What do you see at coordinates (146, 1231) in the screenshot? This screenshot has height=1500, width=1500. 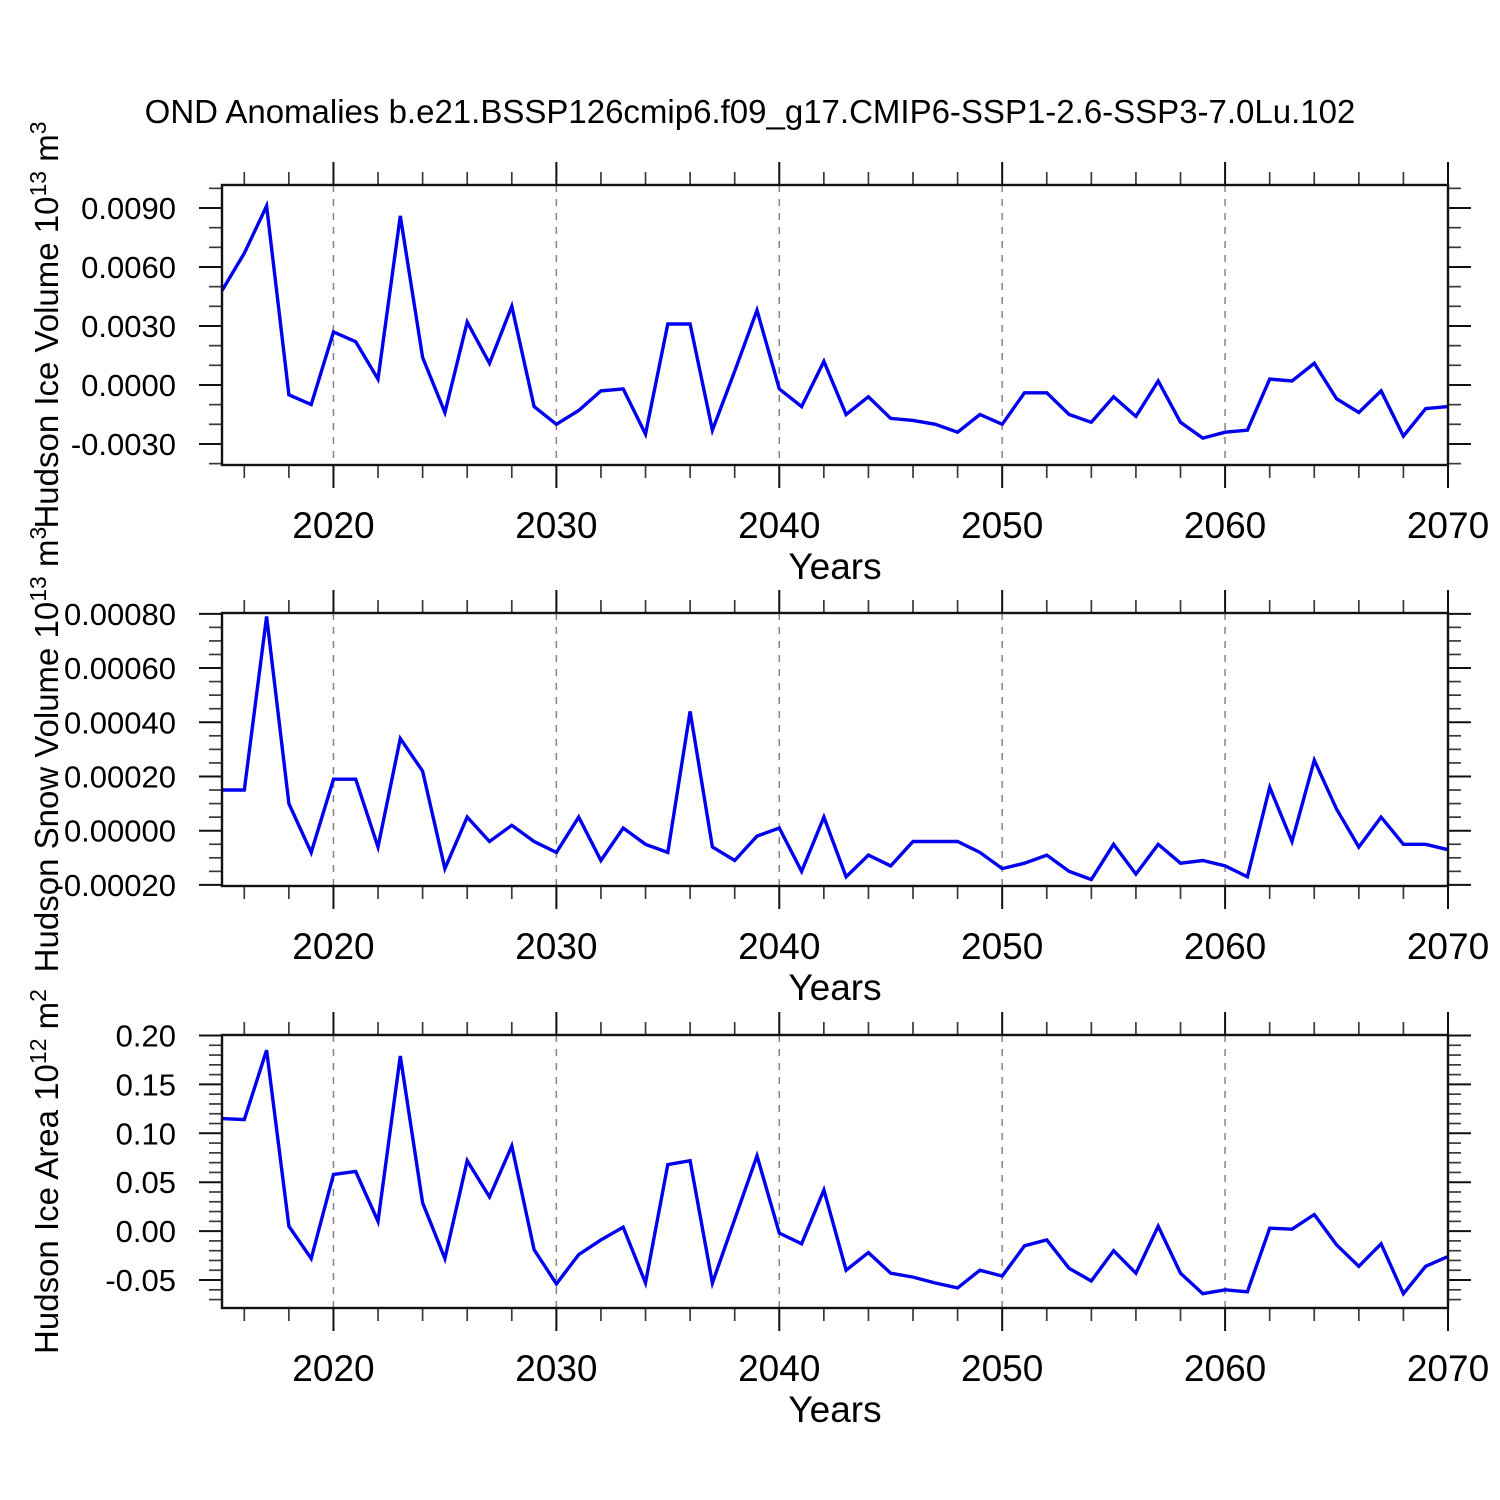 I see `y-tick-label: 0.00` at bounding box center [146, 1231].